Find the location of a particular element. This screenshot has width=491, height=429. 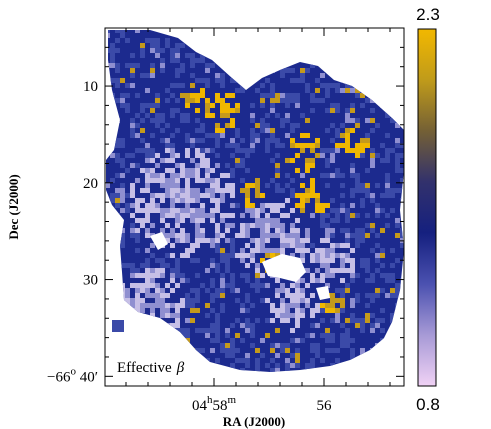

x-tick-label-0458: 04h58m is located at coordinates (214, 404).